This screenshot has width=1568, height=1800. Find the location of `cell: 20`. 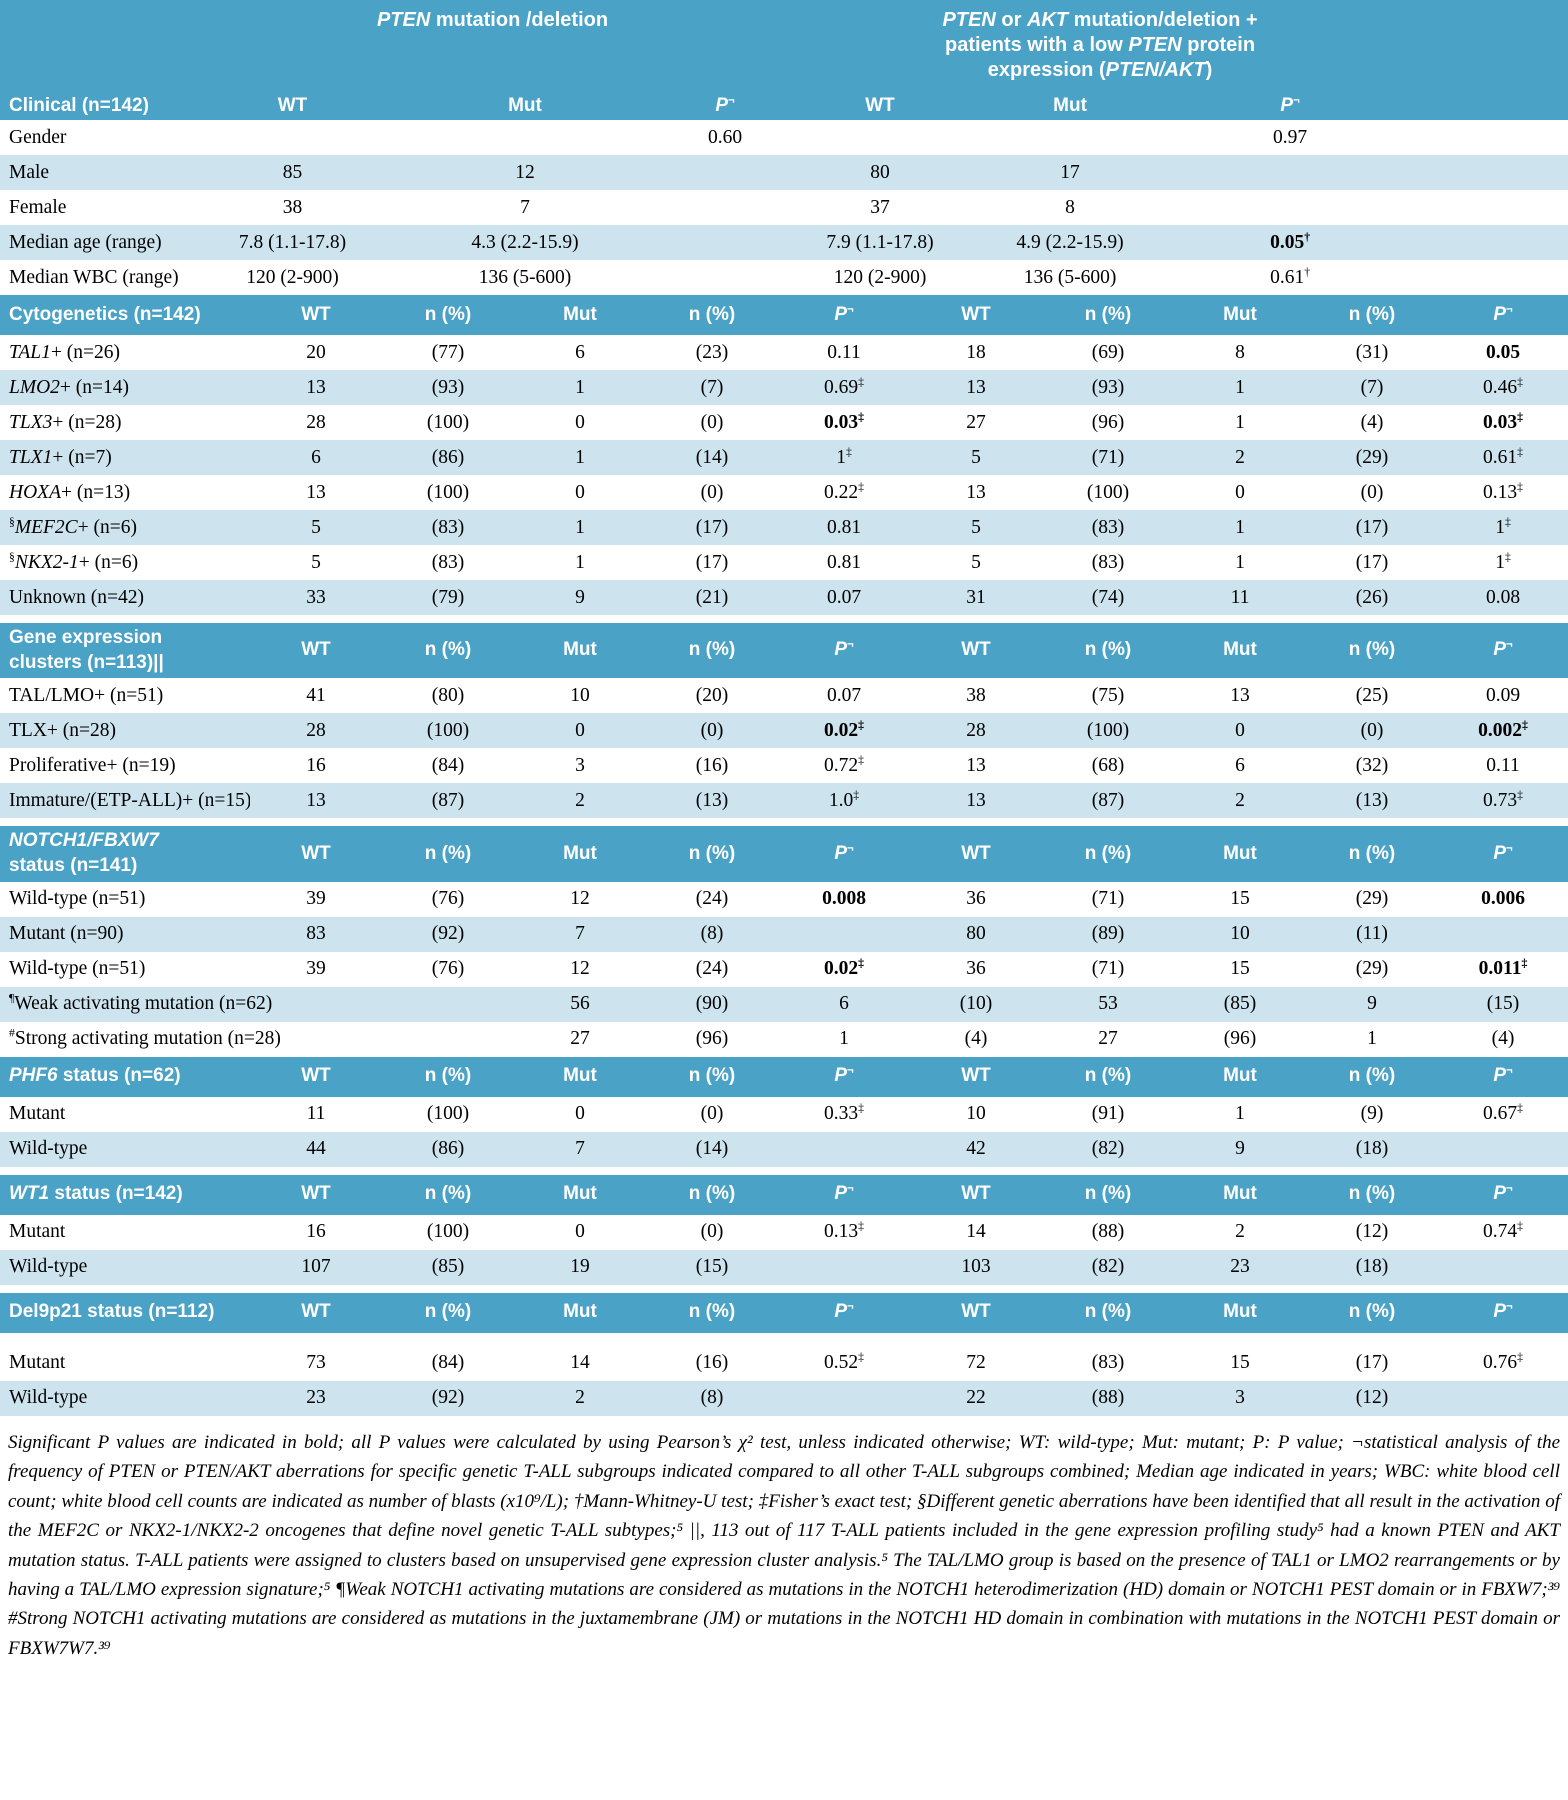

cell: 20 is located at coordinates (316, 352).